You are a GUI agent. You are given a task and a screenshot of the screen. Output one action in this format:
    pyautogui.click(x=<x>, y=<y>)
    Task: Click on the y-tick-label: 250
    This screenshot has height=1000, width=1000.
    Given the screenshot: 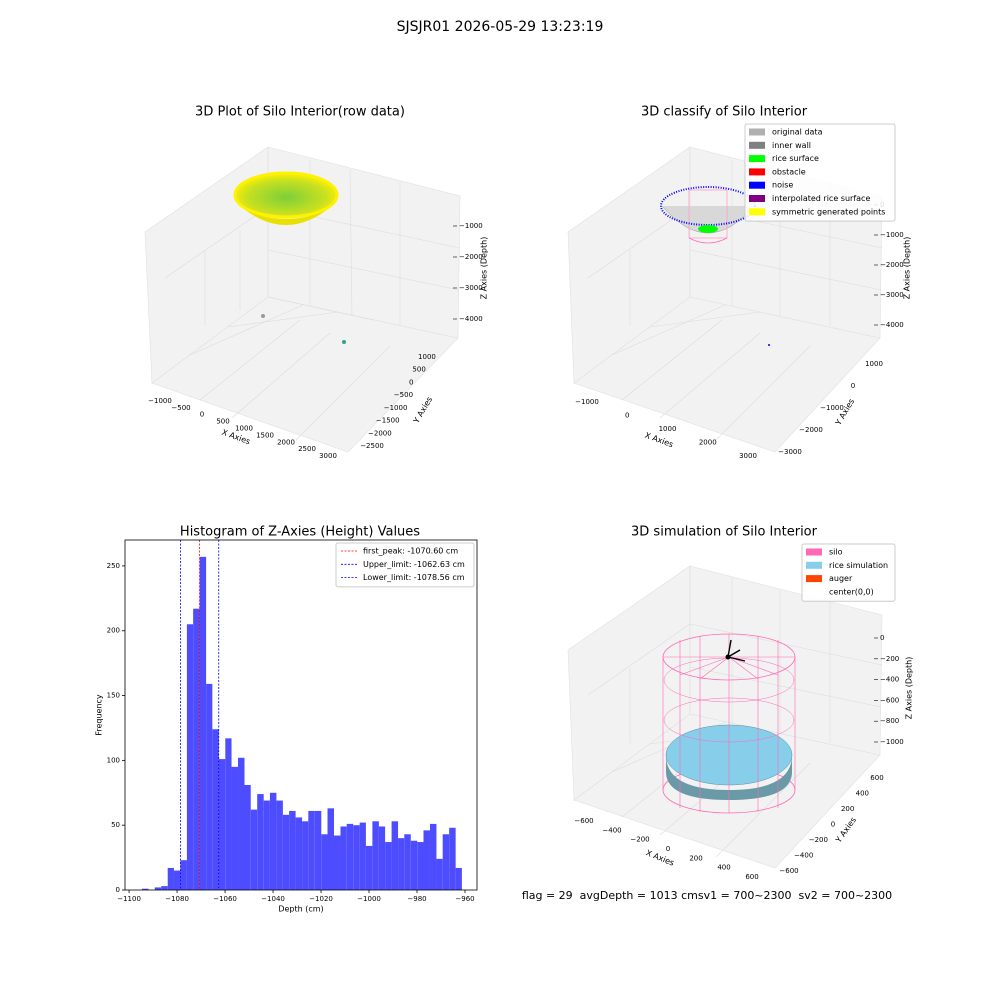 What is the action you would take?
    pyautogui.click(x=113, y=566)
    